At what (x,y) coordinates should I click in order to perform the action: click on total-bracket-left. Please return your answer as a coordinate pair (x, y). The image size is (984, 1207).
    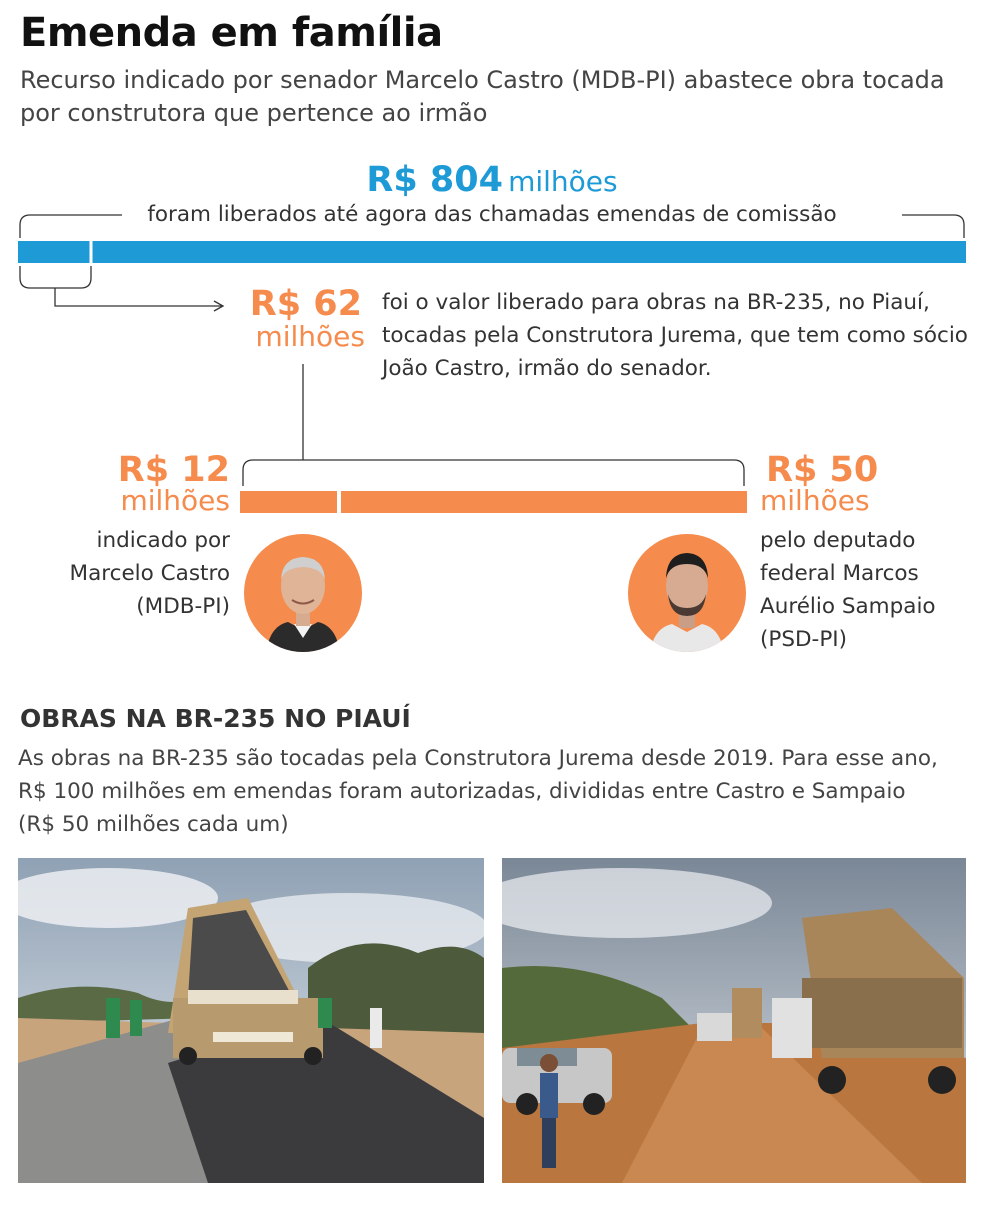
    Looking at the image, I should click on (70, 226).